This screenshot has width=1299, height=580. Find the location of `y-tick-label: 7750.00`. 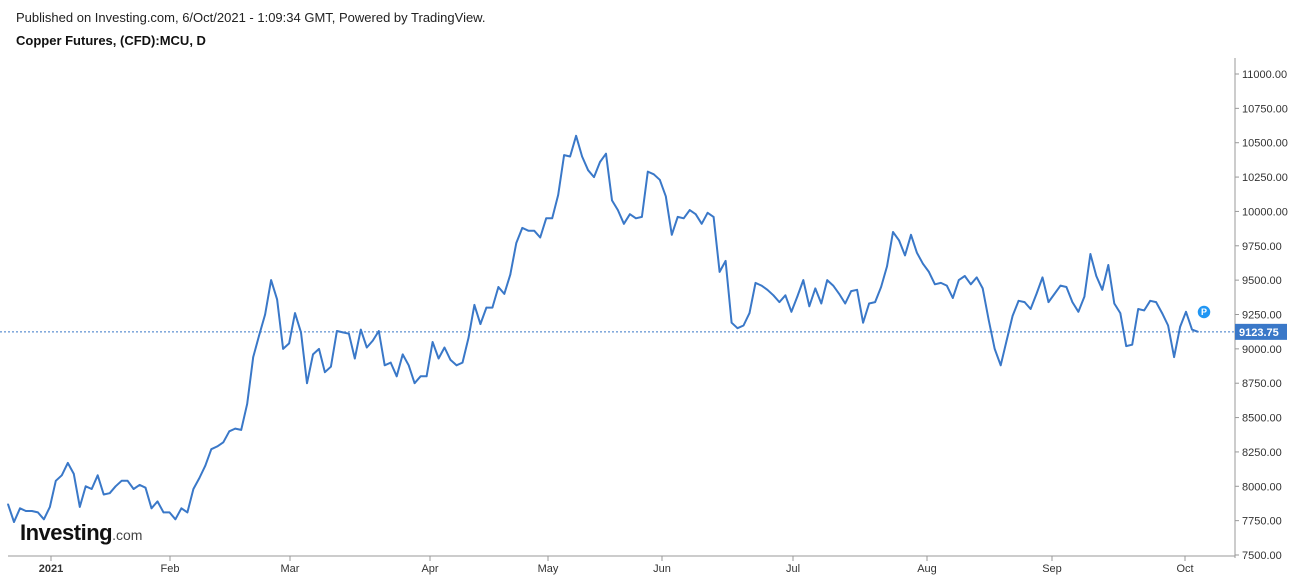

y-tick-label: 7750.00 is located at coordinates (1262, 522).